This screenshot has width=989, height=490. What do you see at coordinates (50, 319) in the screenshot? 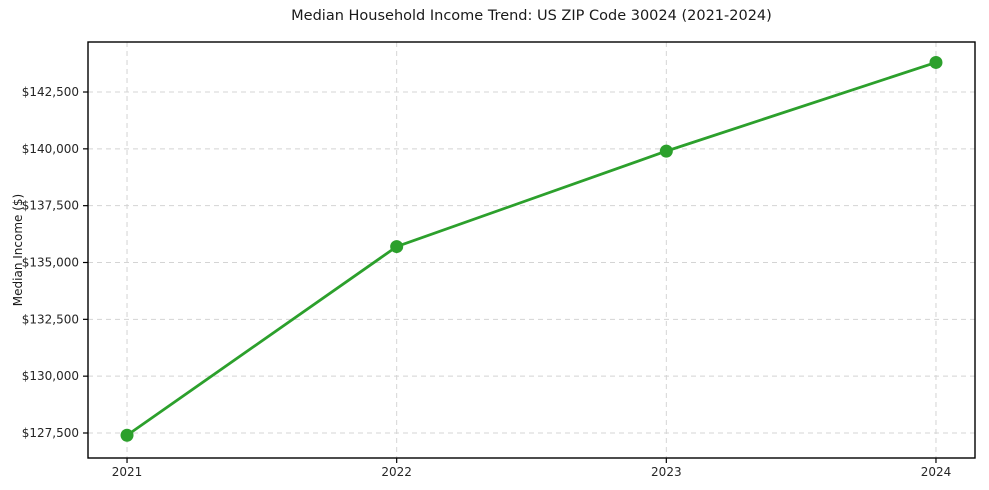
I see `y-tick-label: $132,500` at bounding box center [50, 319].